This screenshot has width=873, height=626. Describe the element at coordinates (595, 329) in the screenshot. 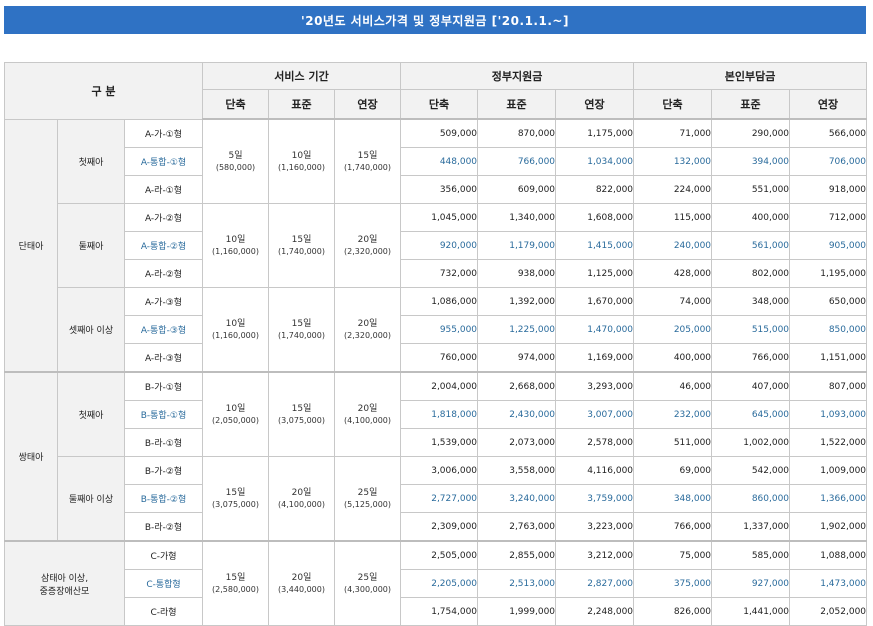

I see `gov-support-cell: 1,470,000` at that location.